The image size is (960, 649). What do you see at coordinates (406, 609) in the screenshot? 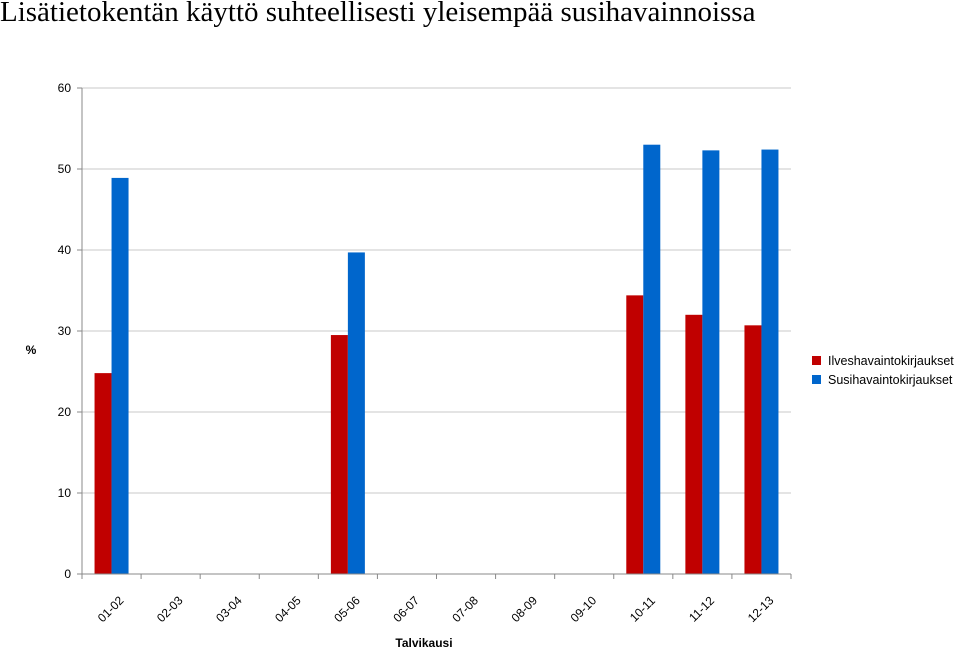
I see `x-tick-label: 06-07` at bounding box center [406, 609].